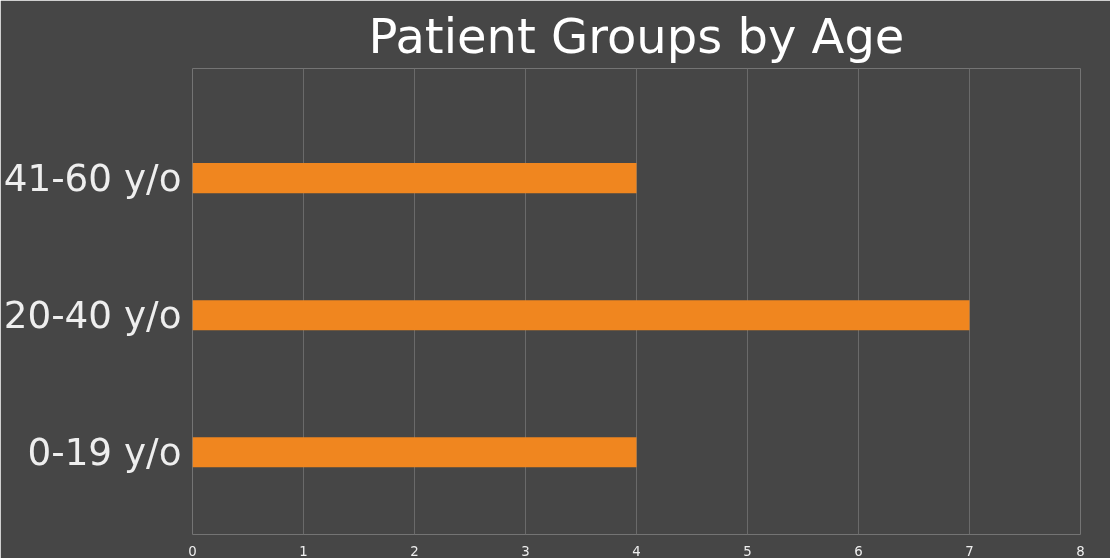 The image size is (1110, 558). Describe the element at coordinates (969, 550) in the screenshot. I see `x-tick-label: 7` at that location.